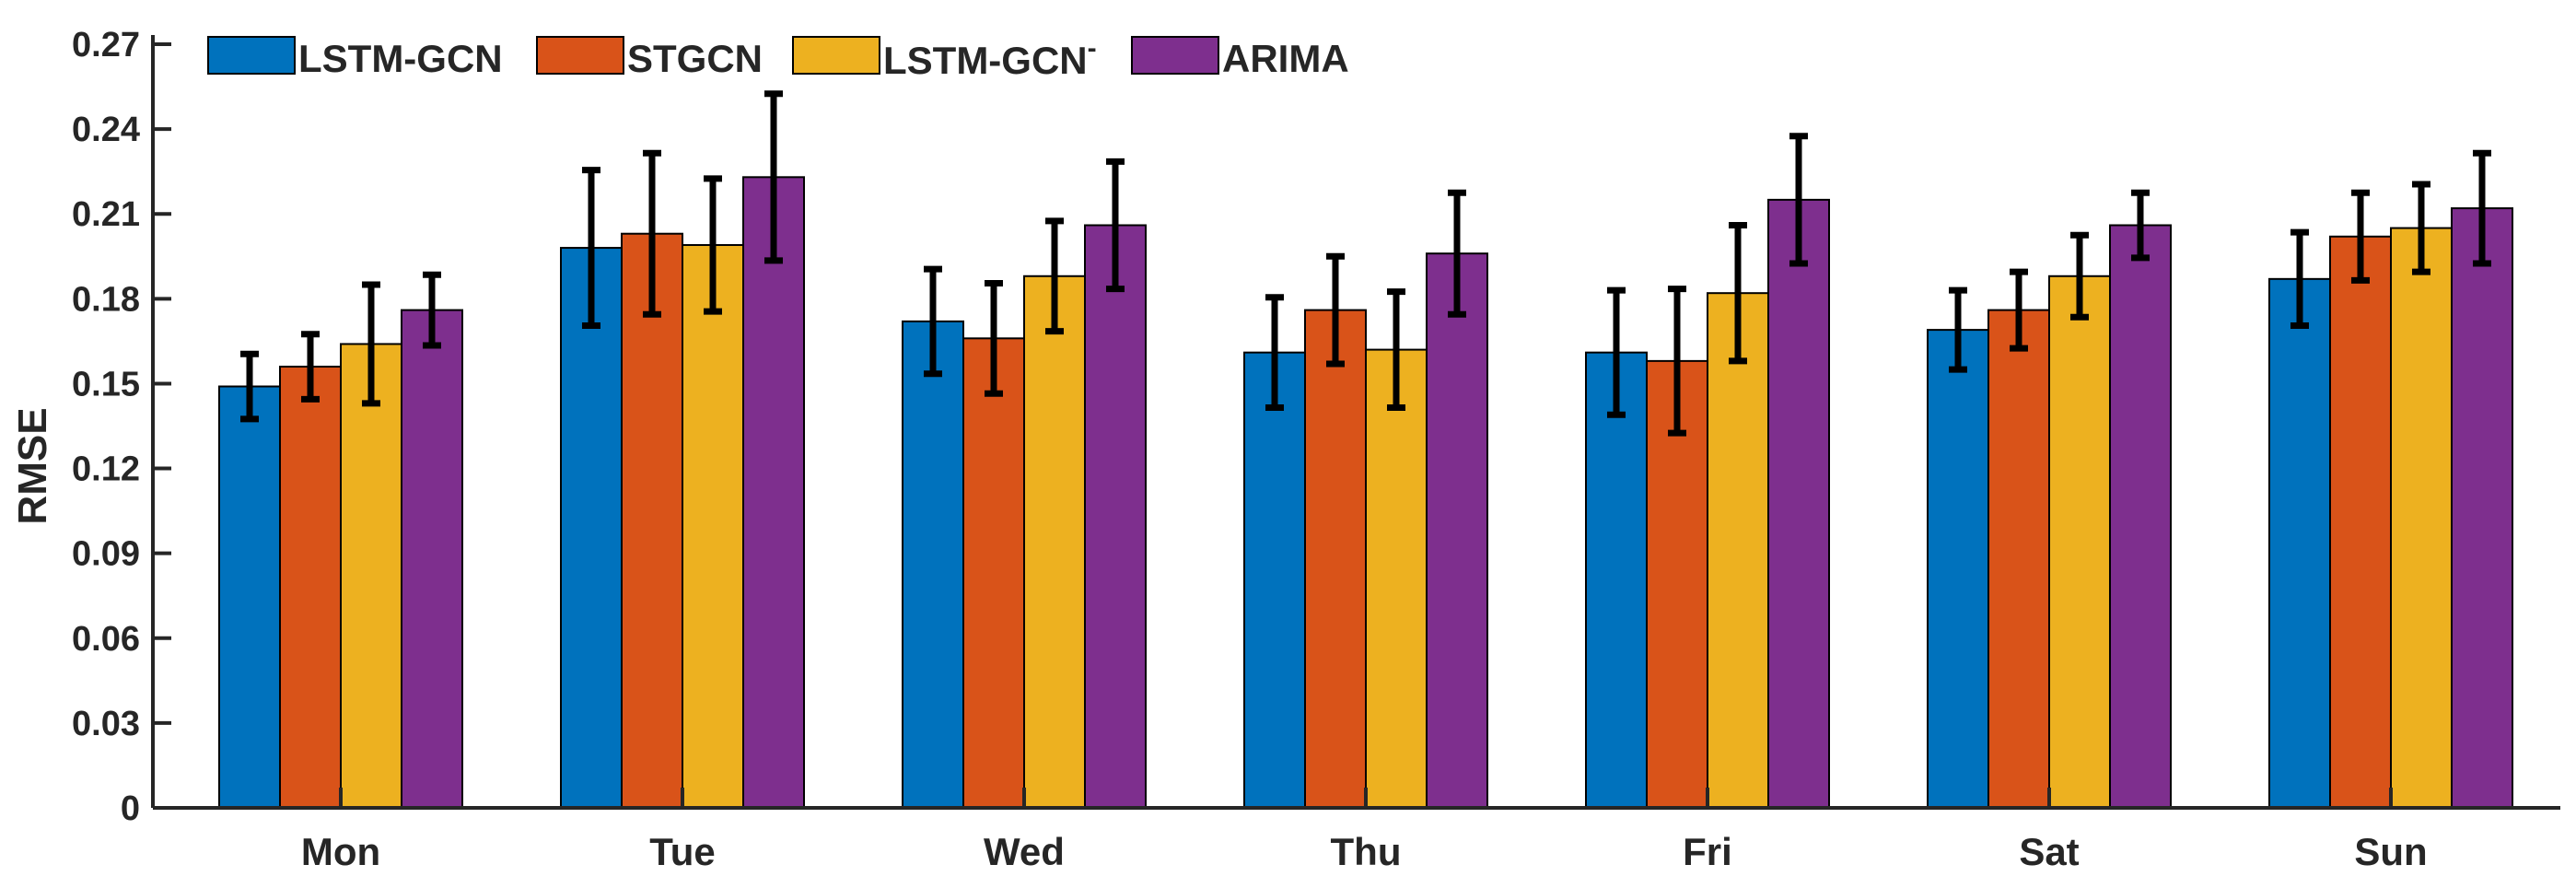 Image resolution: width=2576 pixels, height=888 pixels. What do you see at coordinates (400, 58) in the screenshot?
I see `legend-label-lstm-gcn: LSTM-GCN` at bounding box center [400, 58].